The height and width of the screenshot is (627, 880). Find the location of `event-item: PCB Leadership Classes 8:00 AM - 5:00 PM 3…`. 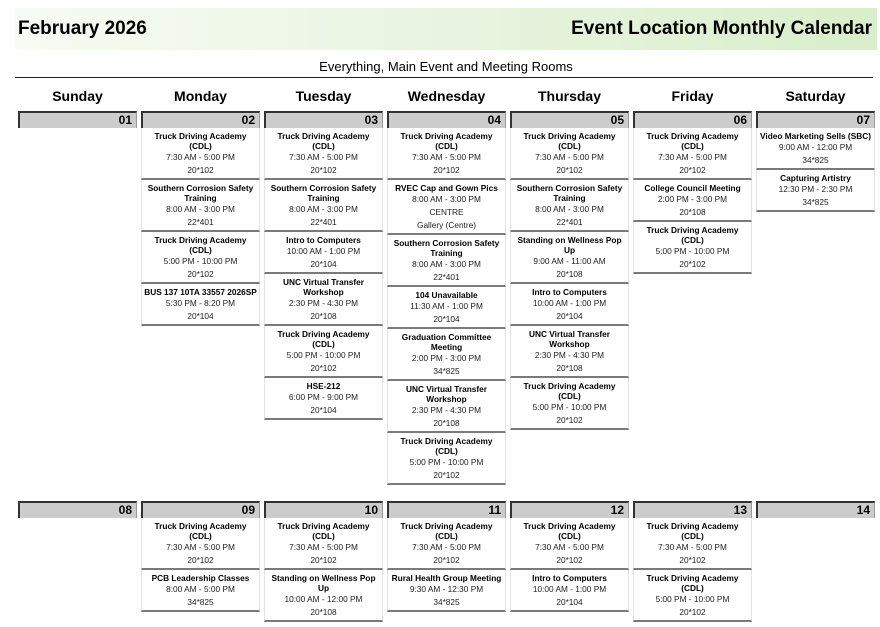

event-item: PCB Leadership Classes 8:00 AM - 5:00 PM 3… is located at coordinates (200, 591).